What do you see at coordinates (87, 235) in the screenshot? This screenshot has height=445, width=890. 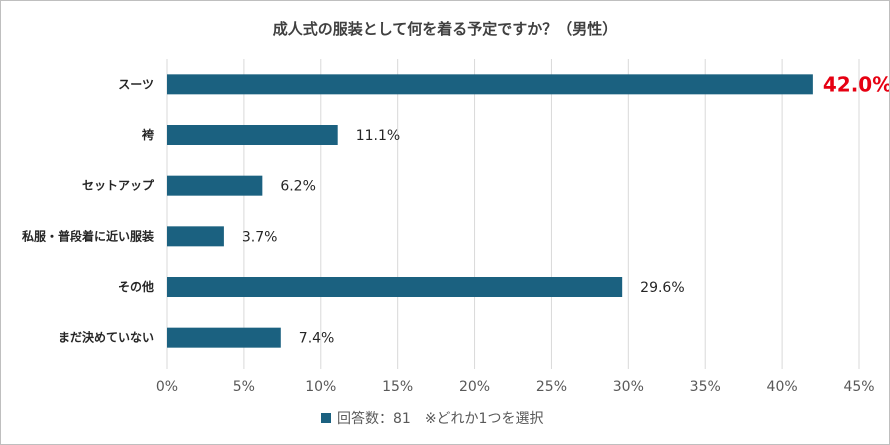 I see `category-label: 私服・普段着に近い服装` at bounding box center [87, 235].